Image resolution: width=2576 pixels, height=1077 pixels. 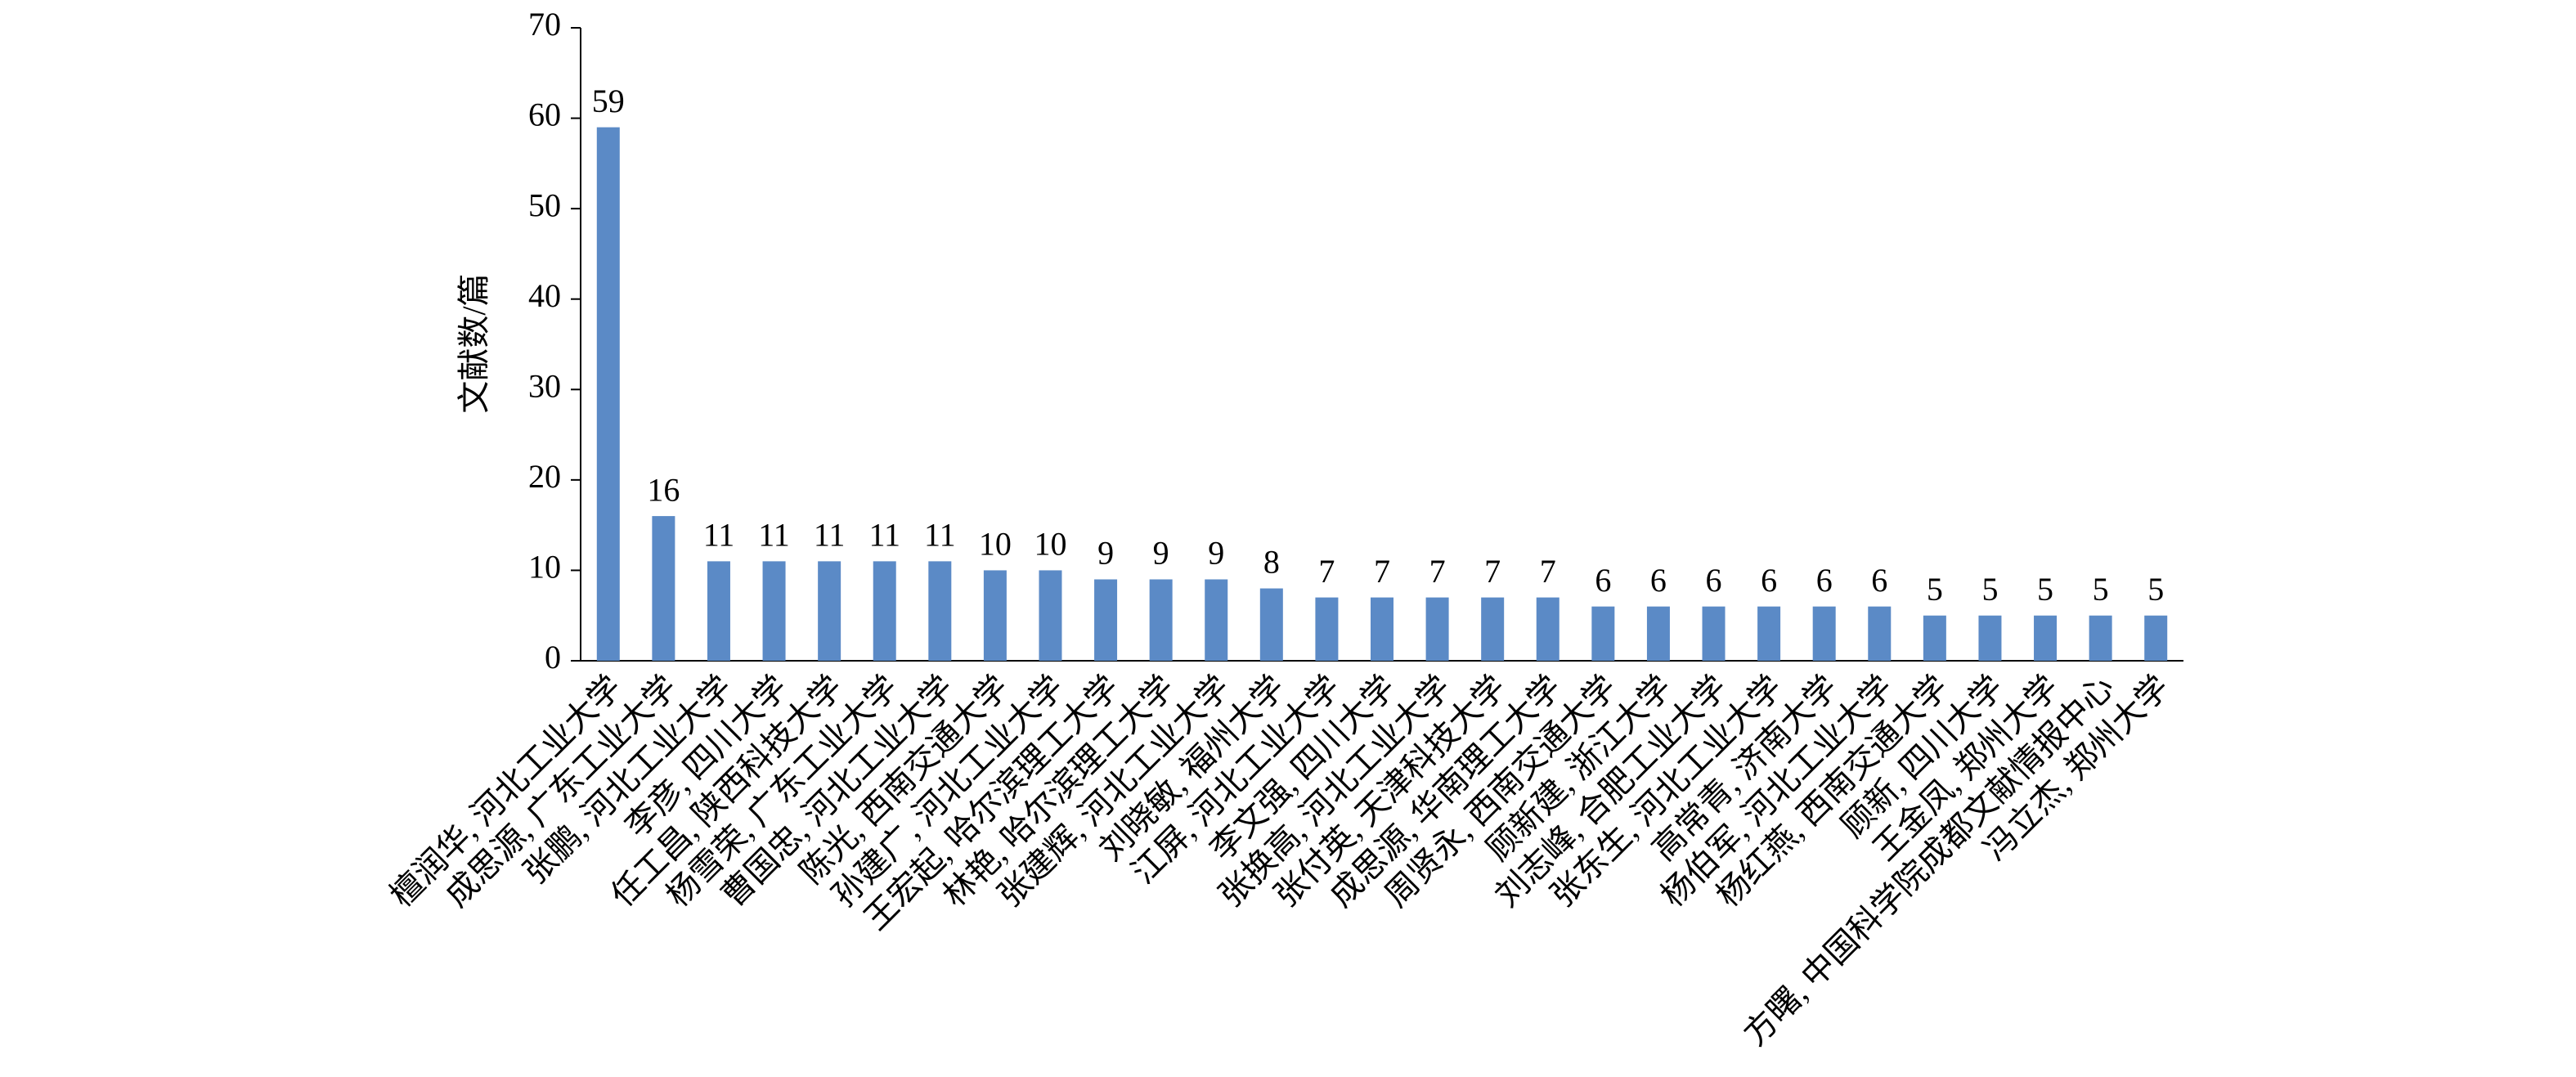 I want to click on data-label: 8, so click(x=1272, y=562).